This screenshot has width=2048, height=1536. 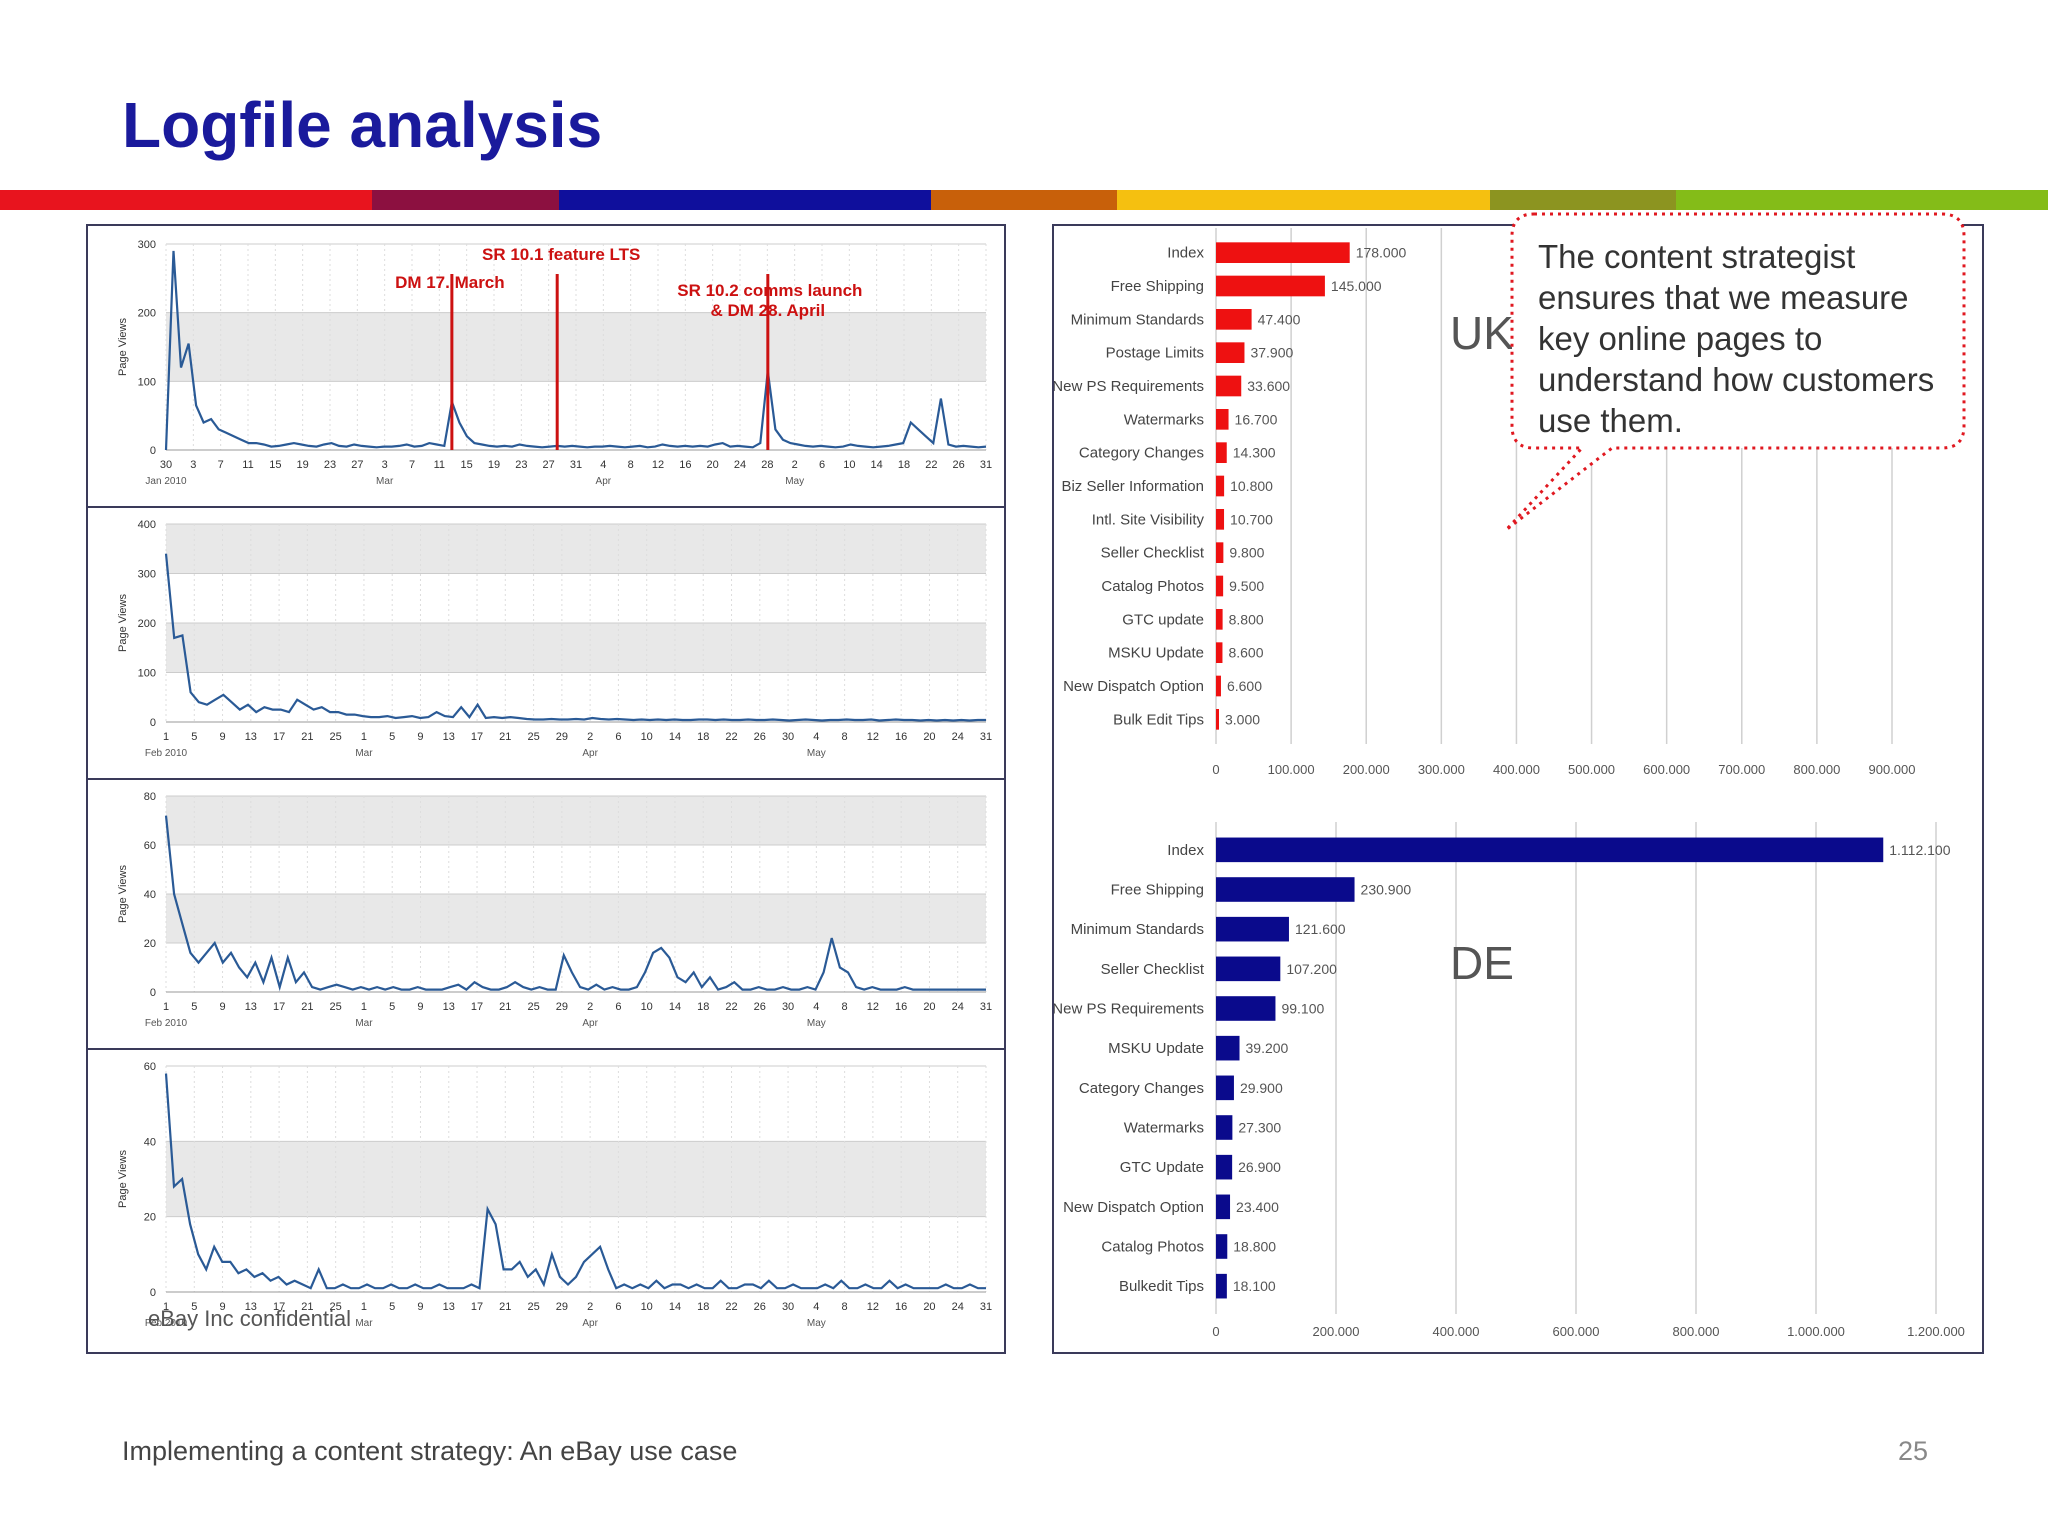 What do you see at coordinates (1244, 686) in the screenshot?
I see `value-label: 6.600` at bounding box center [1244, 686].